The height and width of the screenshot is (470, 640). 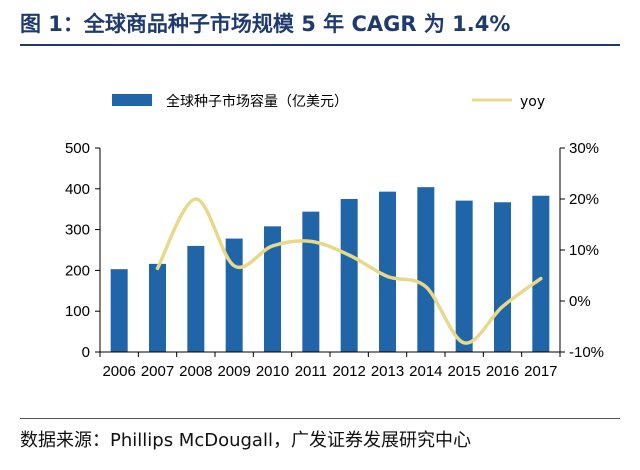 What do you see at coordinates (320, 418) in the screenshot?
I see `source-rule` at bounding box center [320, 418].